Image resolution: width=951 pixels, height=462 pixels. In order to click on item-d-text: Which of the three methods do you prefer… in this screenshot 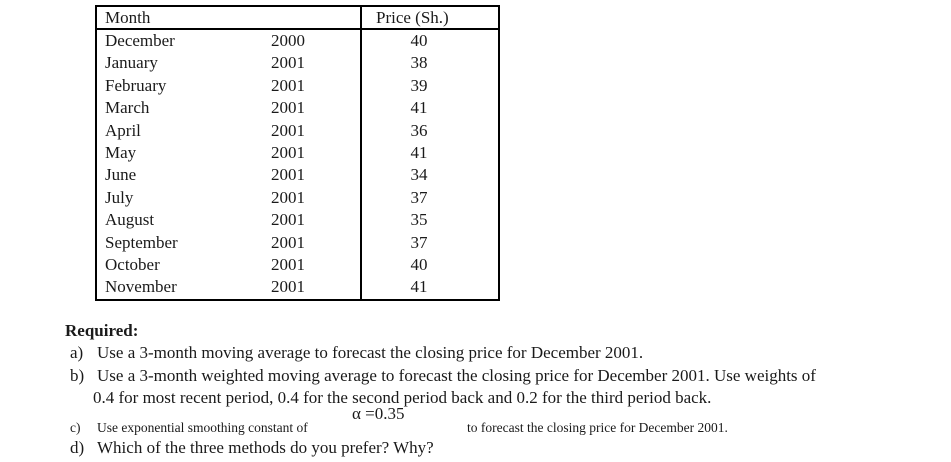, I will do `click(265, 447)`.